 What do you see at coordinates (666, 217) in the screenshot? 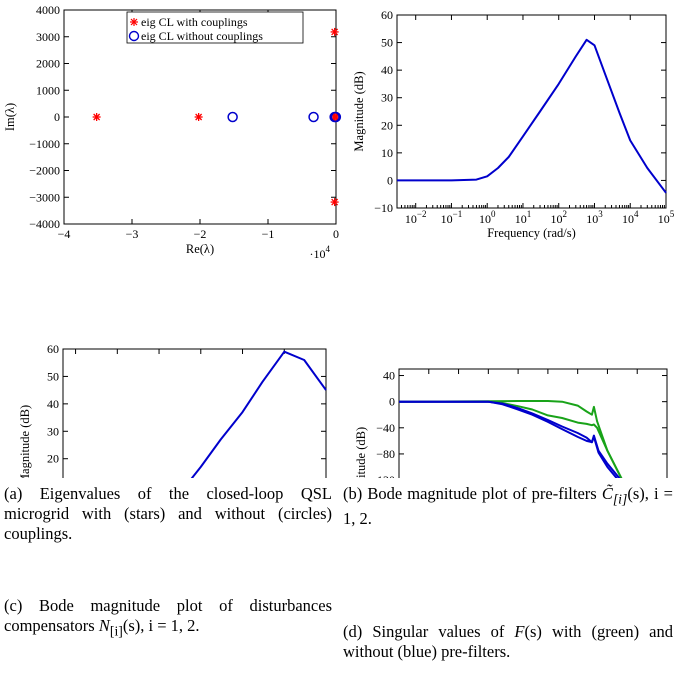
I see `x-tick-label: 10⁵` at bounding box center [666, 217].